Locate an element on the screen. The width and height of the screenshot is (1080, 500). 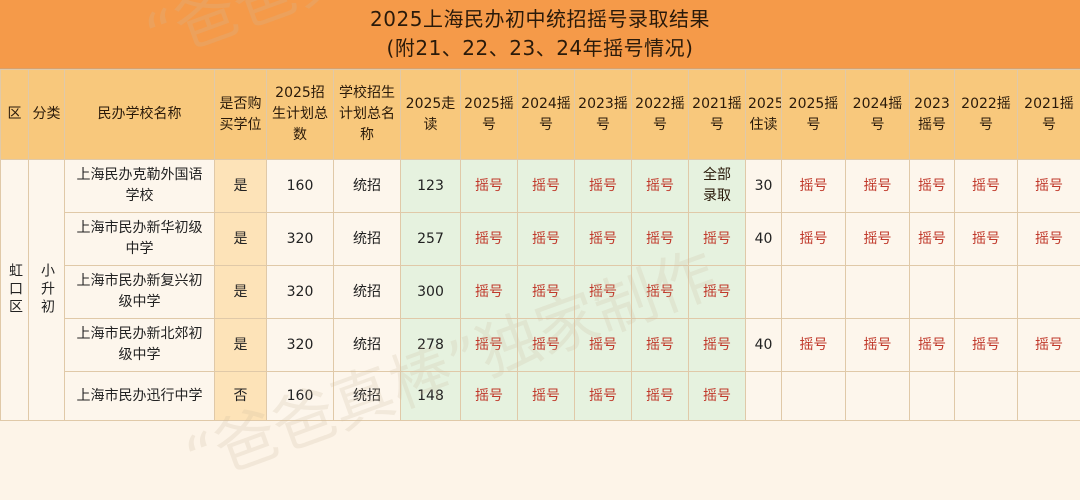
category-cell: 小升初 is located at coordinates (47, 290).